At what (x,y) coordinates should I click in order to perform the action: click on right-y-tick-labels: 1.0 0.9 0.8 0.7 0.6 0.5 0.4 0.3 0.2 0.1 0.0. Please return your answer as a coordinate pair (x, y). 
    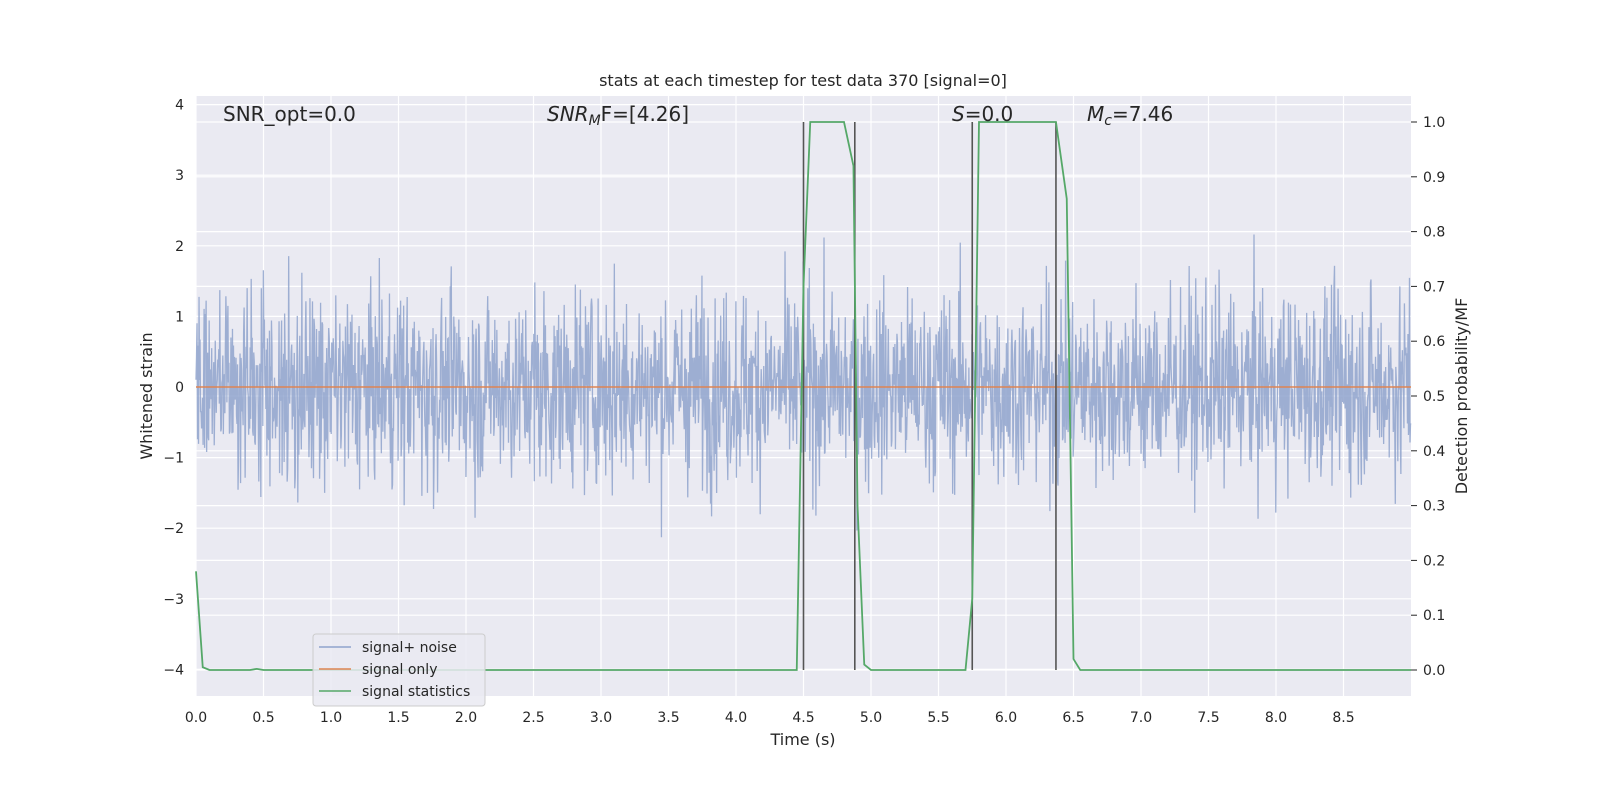
    Looking at the image, I should click on (1428, 397).